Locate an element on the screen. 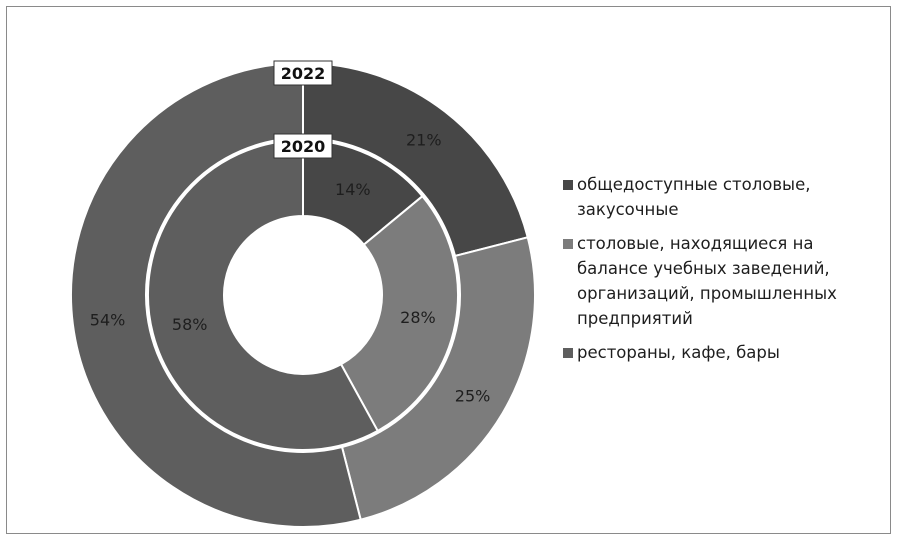  year-2020-label: 2020 is located at coordinates (303, 146).